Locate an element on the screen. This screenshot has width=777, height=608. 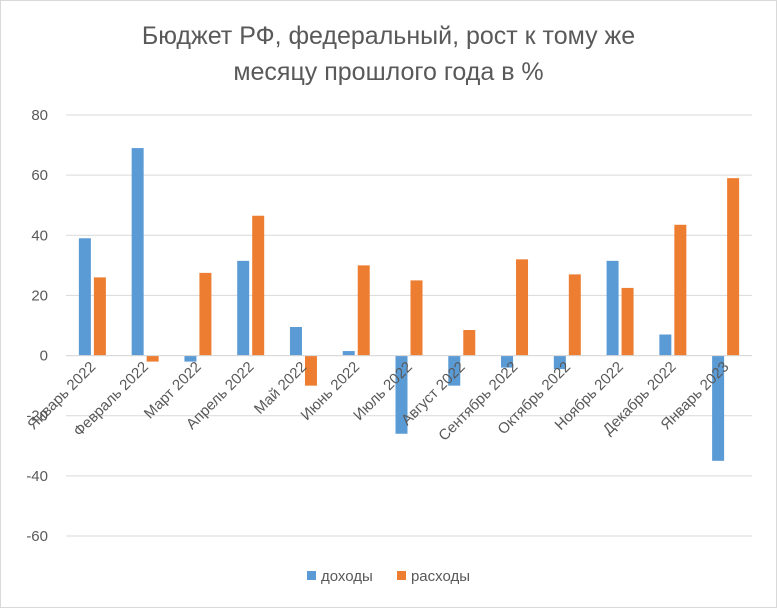
legend-swatch-income is located at coordinates (311, 575).